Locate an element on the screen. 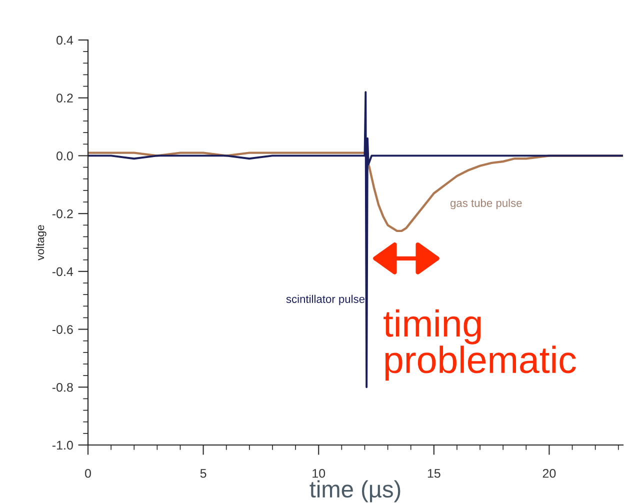 Image resolution: width=625 pixels, height=503 pixels. x-tick-label: 5 is located at coordinates (203, 473).